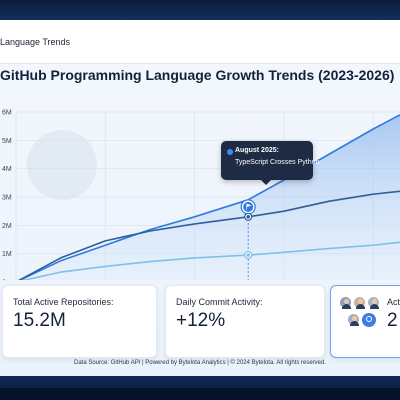 Image resolution: width=400 pixels, height=400 pixels. What do you see at coordinates (79, 321) in the screenshot?
I see `stat-card-repositories: Total Active Repositories: 15.2M` at bounding box center [79, 321].